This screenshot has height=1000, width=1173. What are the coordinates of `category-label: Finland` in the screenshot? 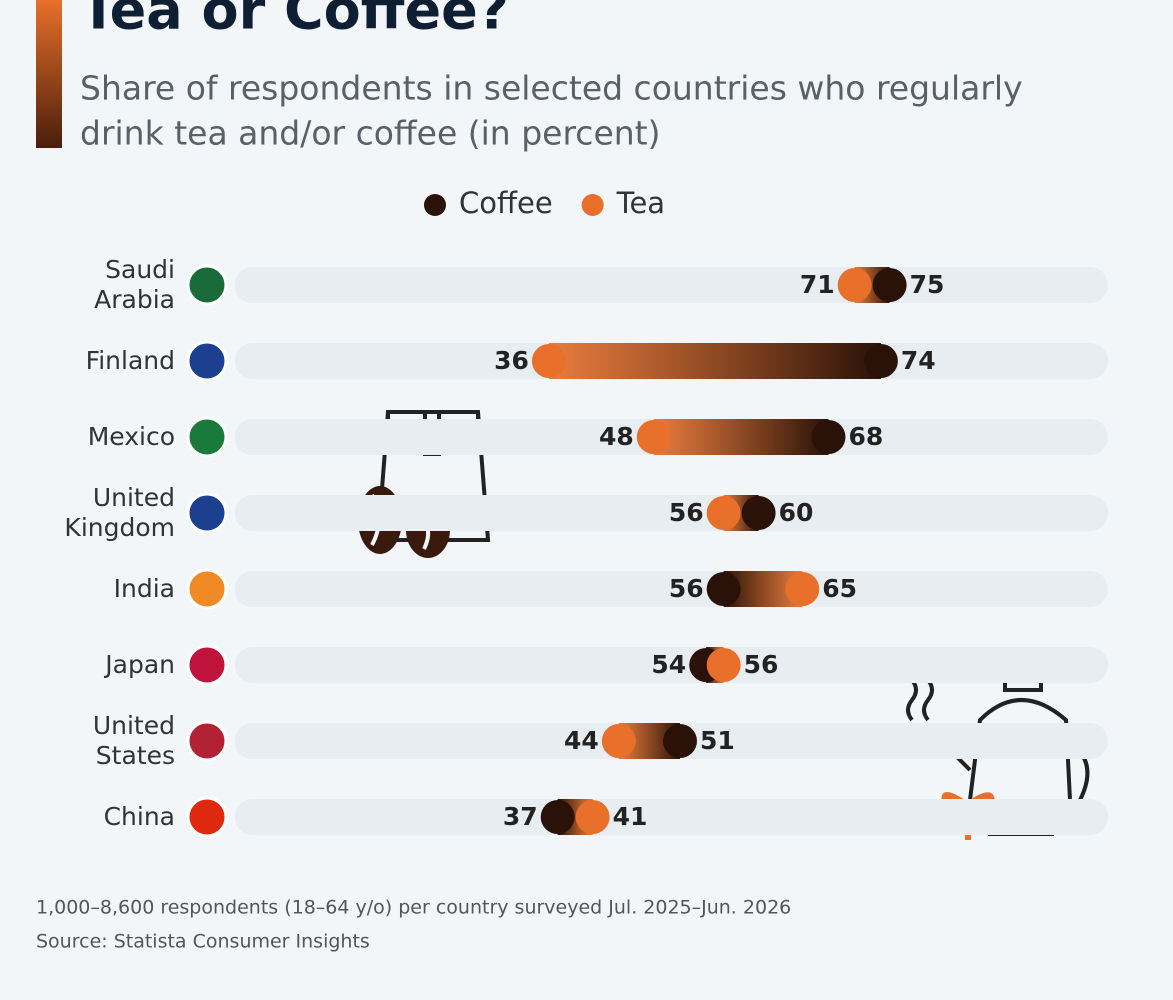 It's located at (130, 360).